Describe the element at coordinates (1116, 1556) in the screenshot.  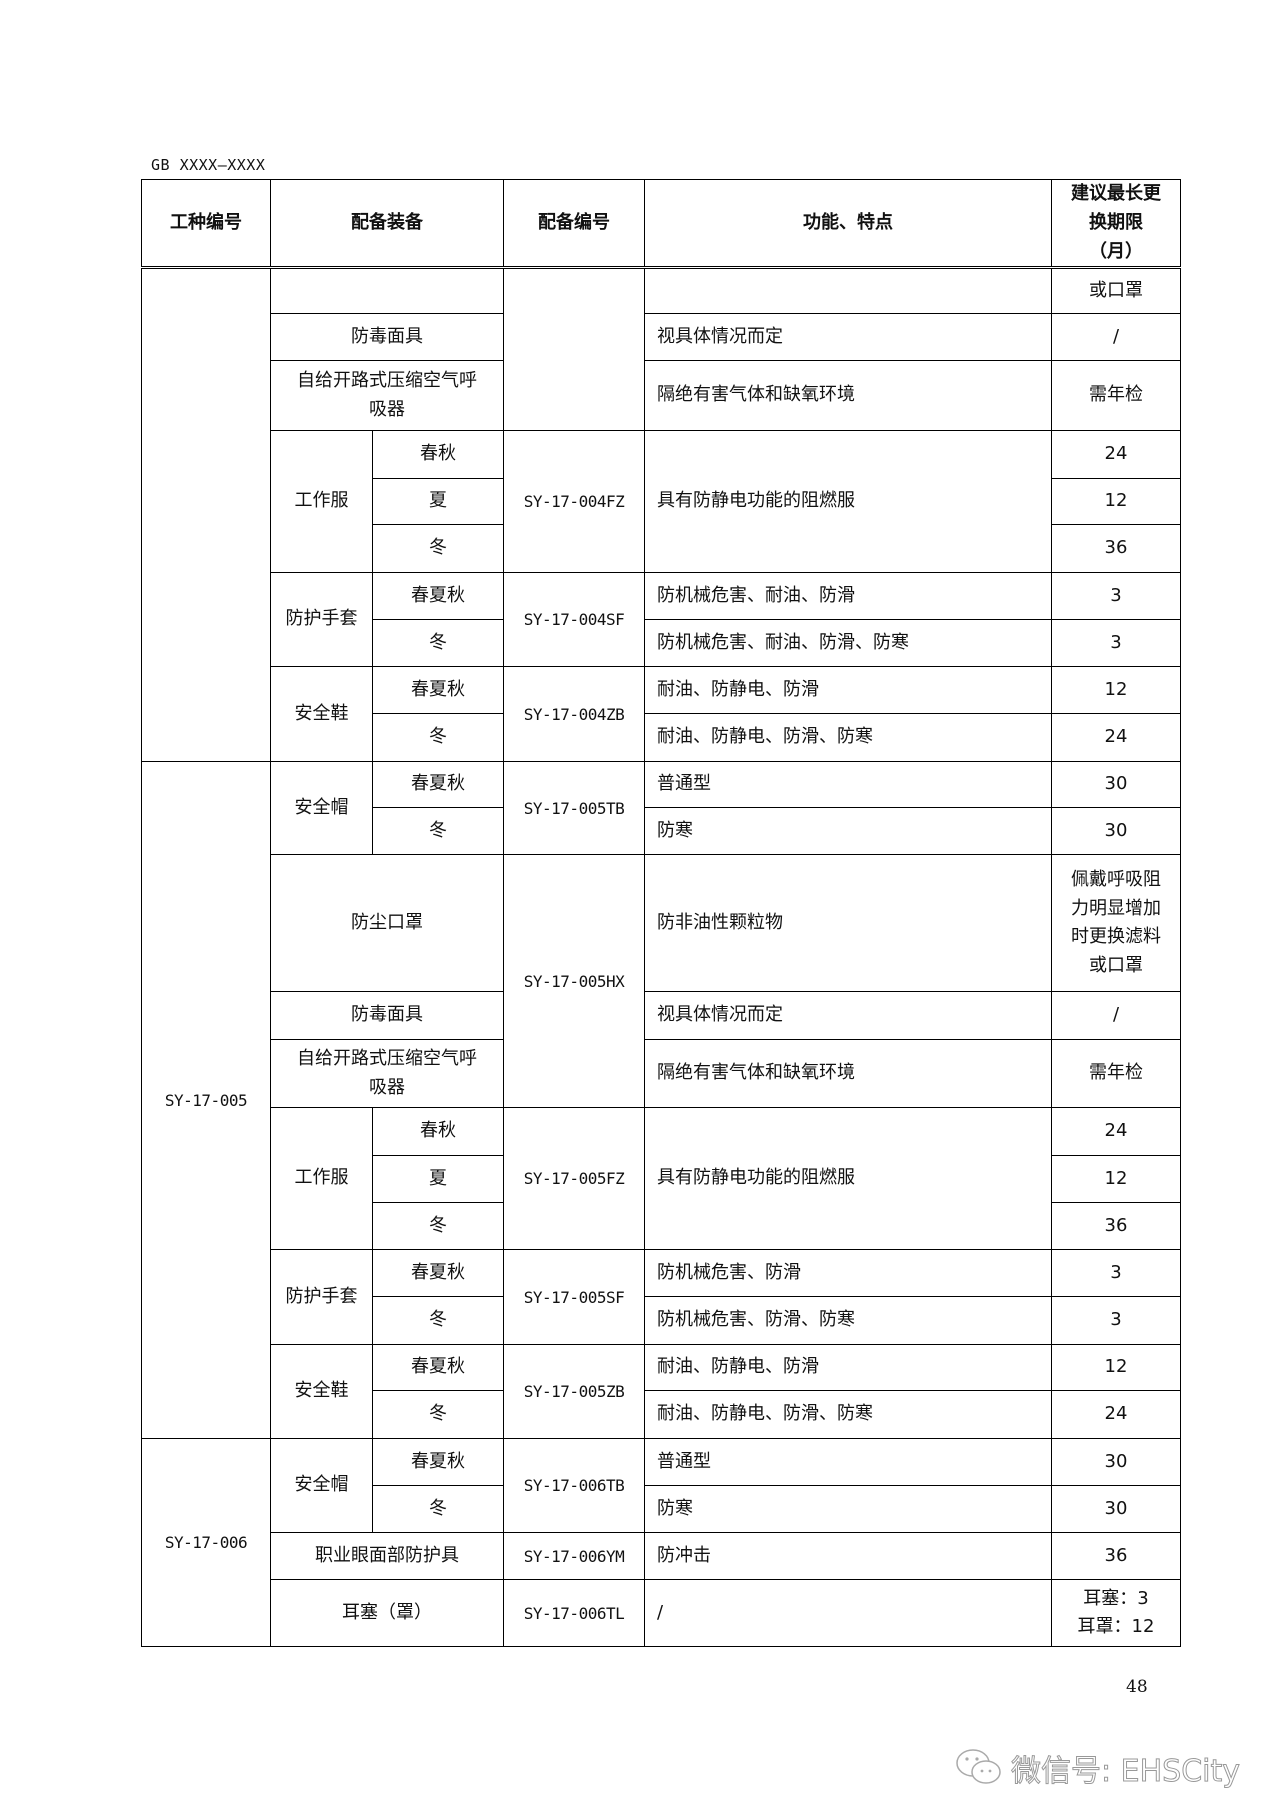
I see `period-cell: 36` at that location.